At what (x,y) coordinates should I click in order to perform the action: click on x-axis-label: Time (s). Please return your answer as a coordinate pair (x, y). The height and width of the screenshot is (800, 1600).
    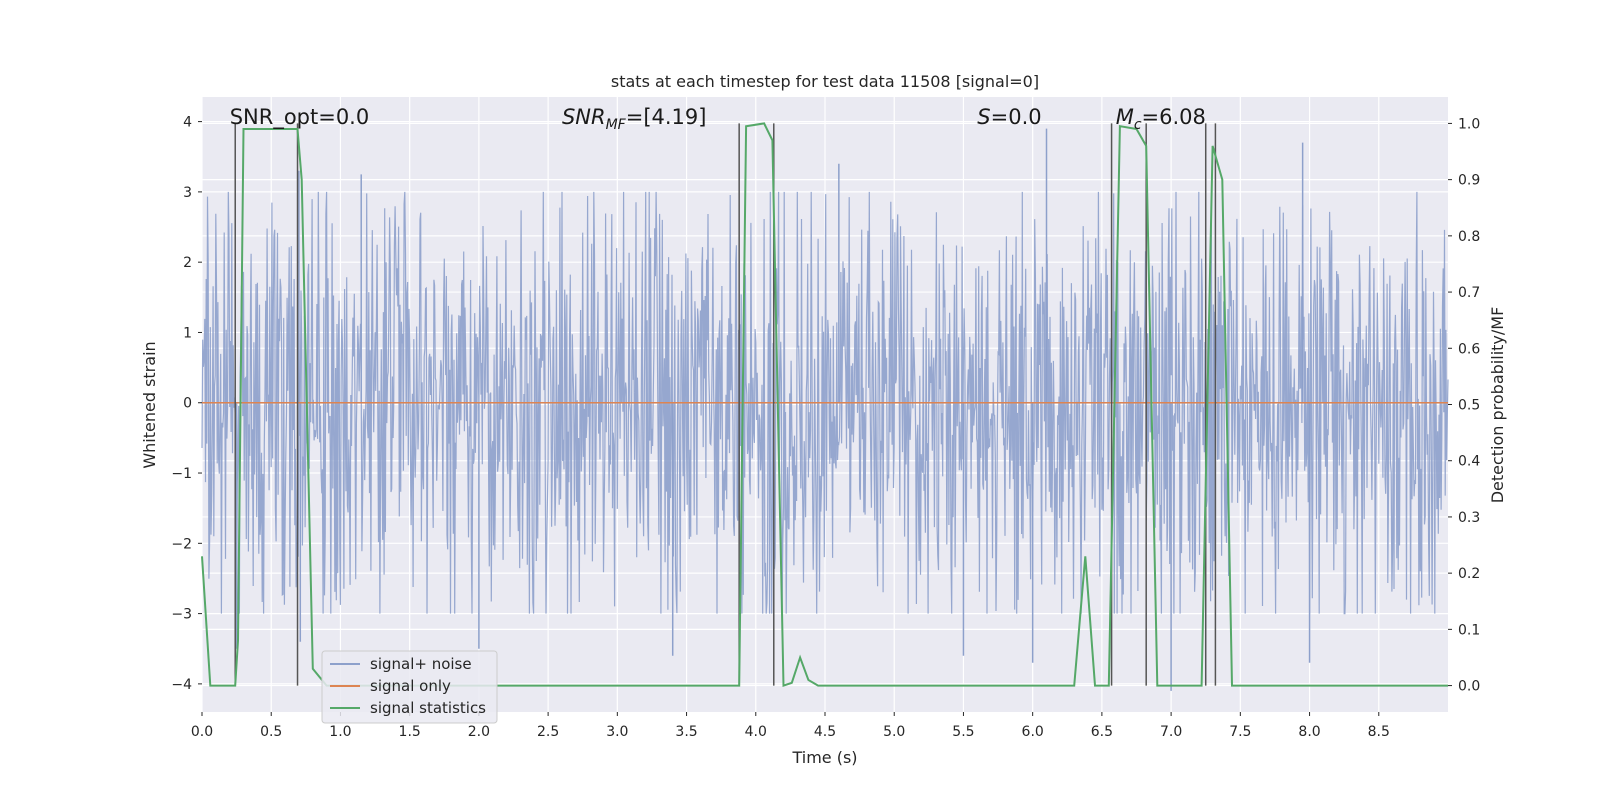
    Looking at the image, I should click on (824, 757).